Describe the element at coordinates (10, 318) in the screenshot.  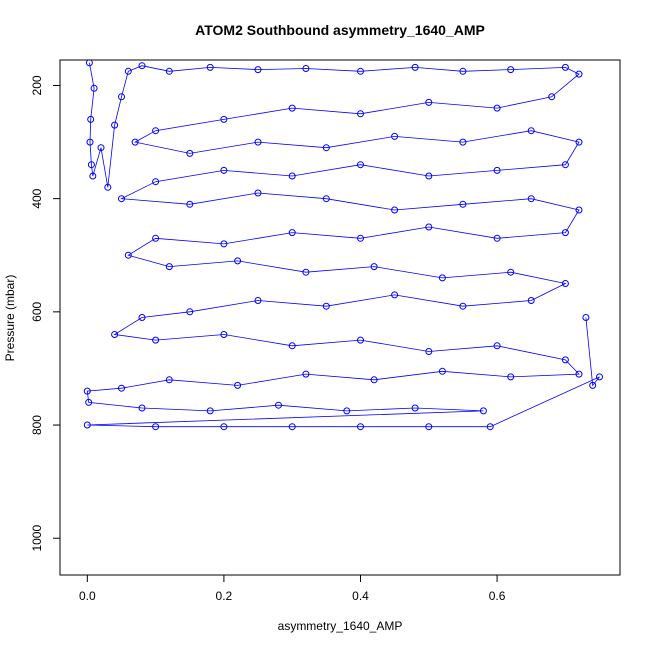
I see `y-axis-label: Pressure (mbar)` at that location.